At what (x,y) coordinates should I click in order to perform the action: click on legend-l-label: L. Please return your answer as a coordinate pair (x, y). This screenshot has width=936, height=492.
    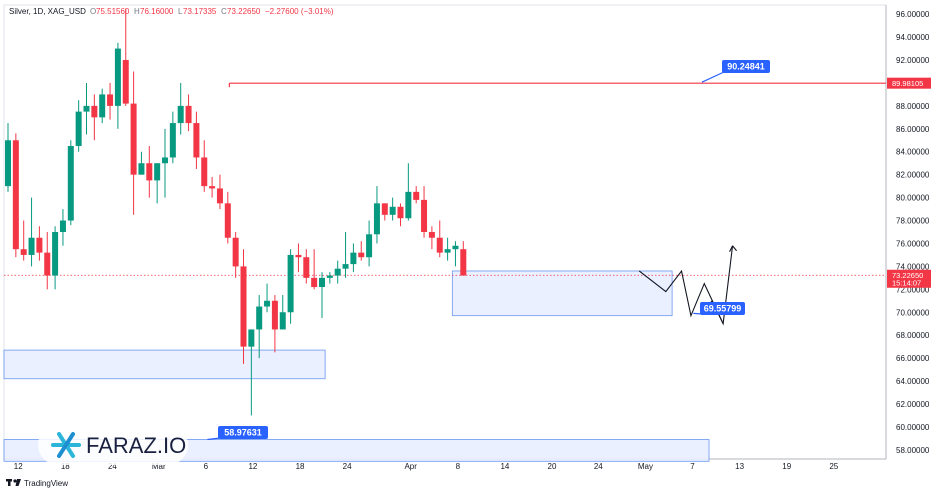
    Looking at the image, I should click on (180, 11).